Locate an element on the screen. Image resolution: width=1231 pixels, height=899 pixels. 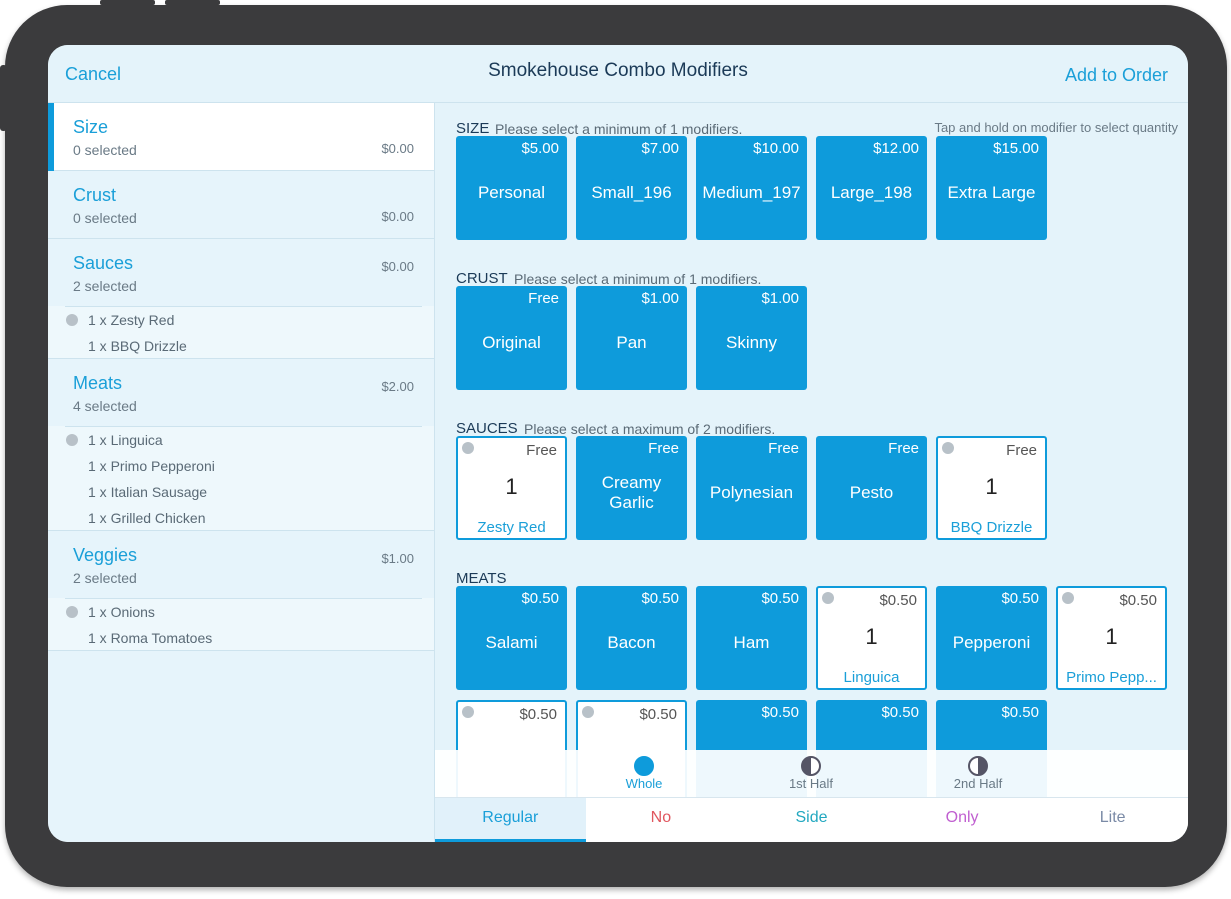
group-count: 0 selected is located at coordinates (105, 218).